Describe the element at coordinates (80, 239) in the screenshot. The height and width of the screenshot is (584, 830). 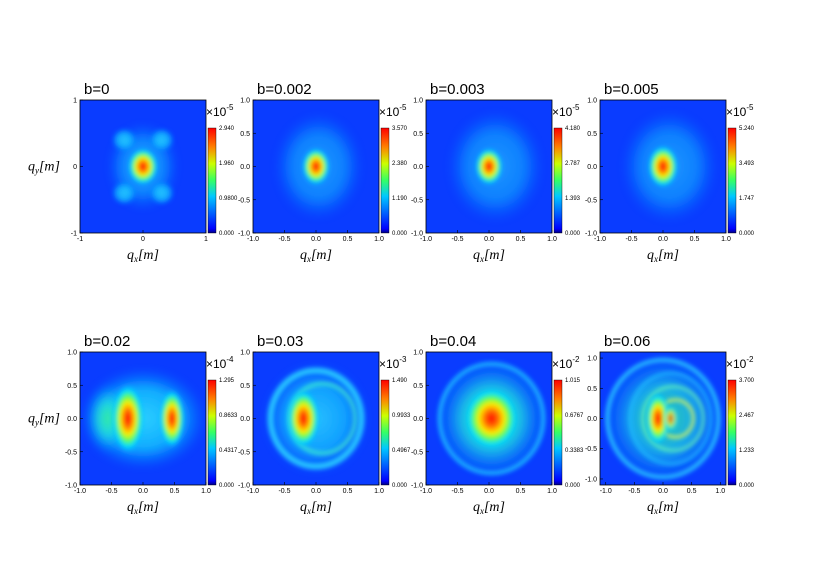
I see `x-tick-label: -1` at that location.